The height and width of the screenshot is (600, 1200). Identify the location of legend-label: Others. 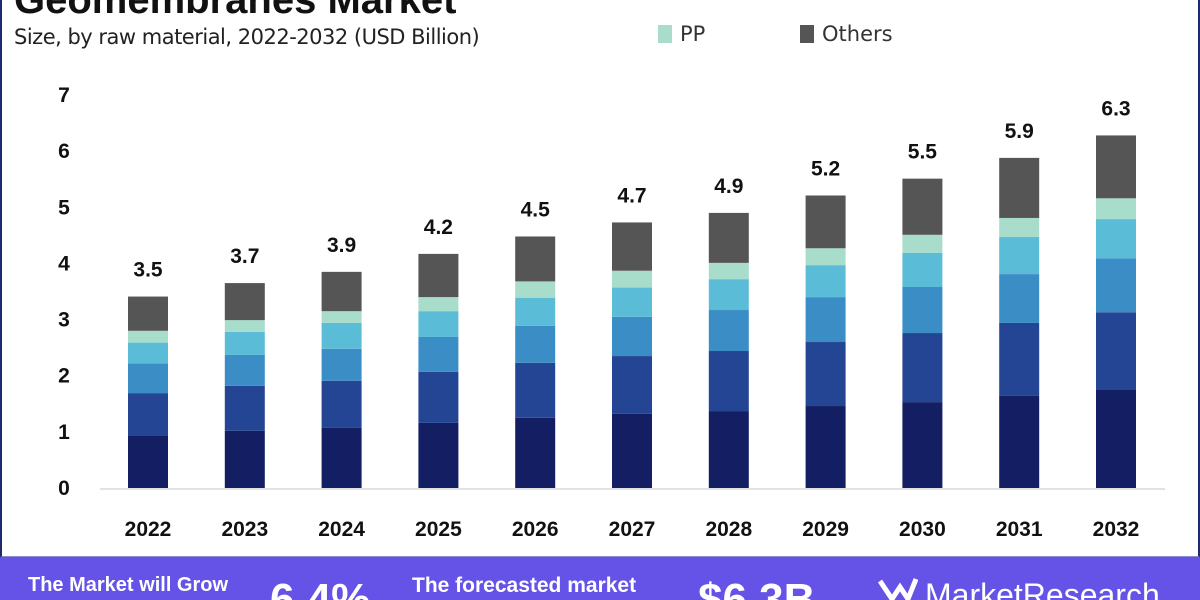
(857, 34).